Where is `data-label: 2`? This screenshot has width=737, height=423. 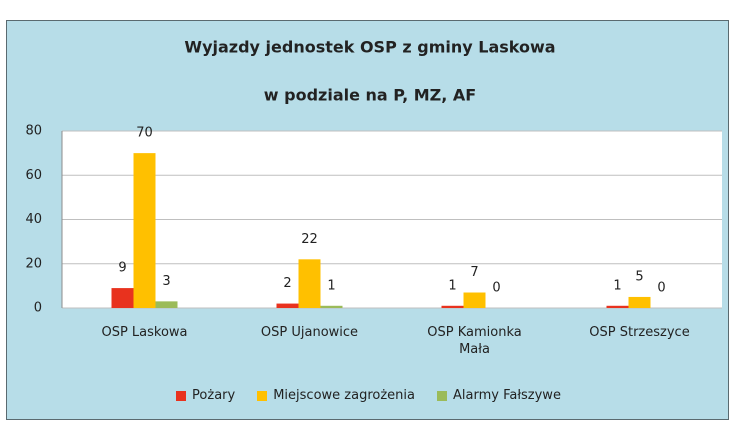 data-label: 2 is located at coordinates (287, 283).